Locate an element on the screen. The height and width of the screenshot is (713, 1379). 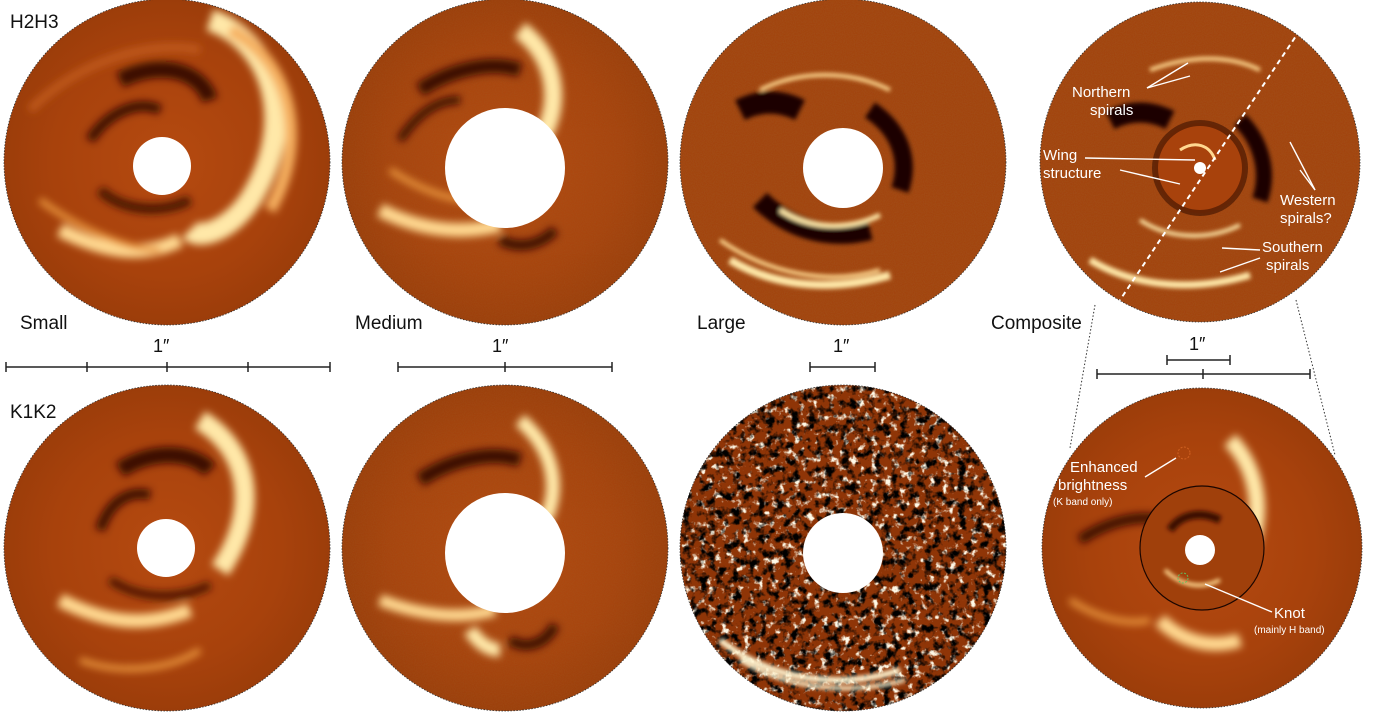
panel-medium-k1k2 is located at coordinates (505, 548).